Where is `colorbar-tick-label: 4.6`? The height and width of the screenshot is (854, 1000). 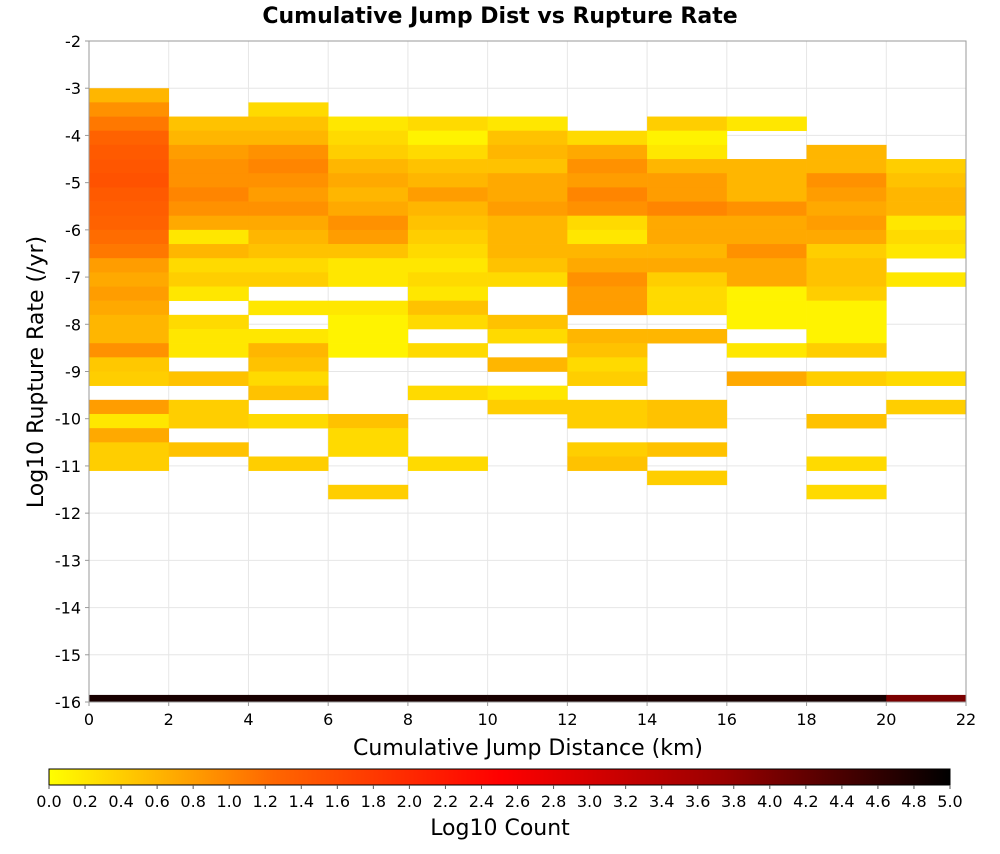
colorbar-tick-label: 4.6 is located at coordinates (877, 801).